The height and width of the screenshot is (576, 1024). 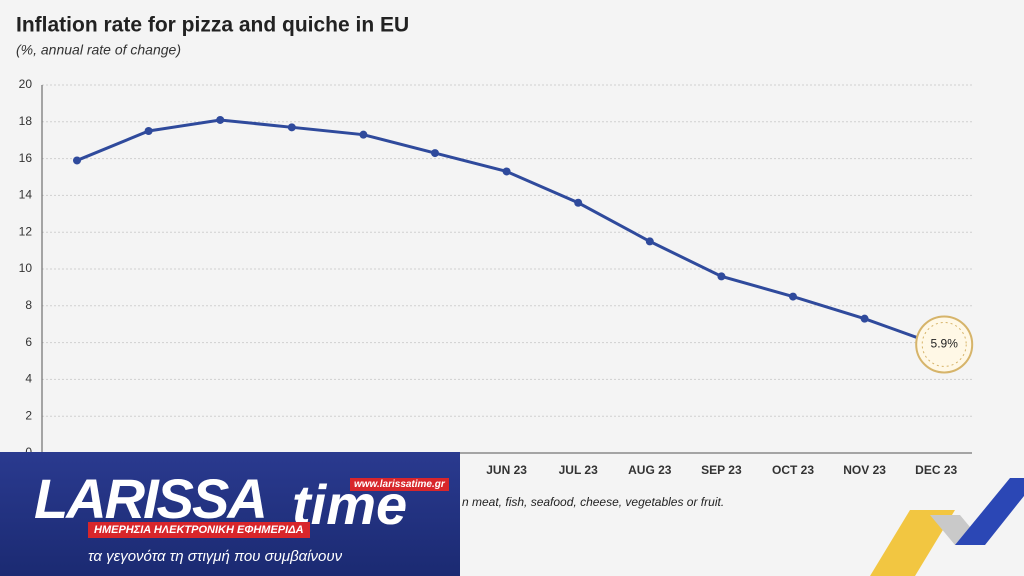 What do you see at coordinates (26, 158) in the screenshot?
I see `y-tick-label: 16` at bounding box center [26, 158].